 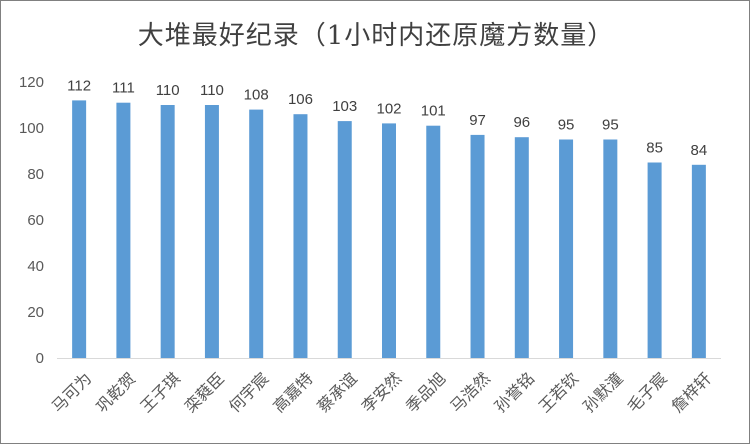 What do you see at coordinates (123, 88) in the screenshot?
I see `data-label: 111` at bounding box center [123, 88].